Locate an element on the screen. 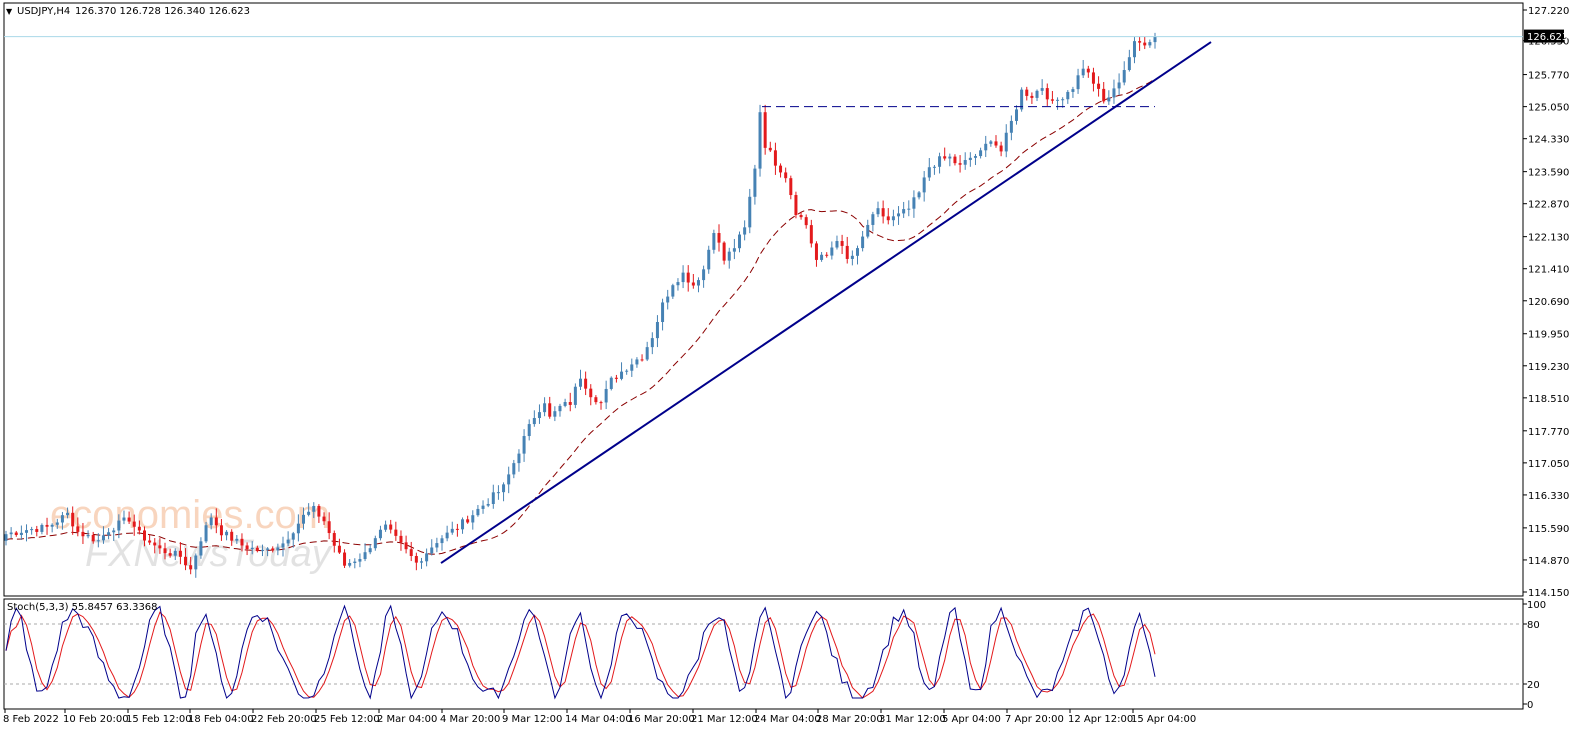 This screenshot has width=1596, height=743. stoch-panel is located at coordinates (763, 654).